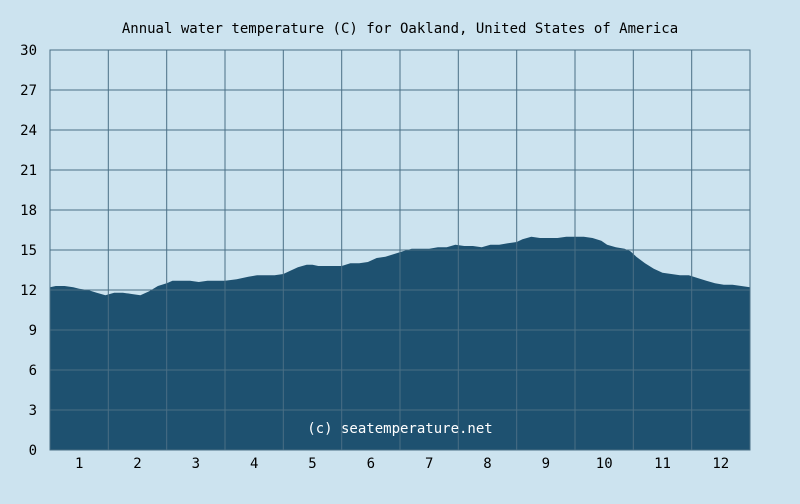 This screenshot has height=504, width=800. Describe the element at coordinates (546, 464) in the screenshot. I see `x-tick-label: 9` at that location.